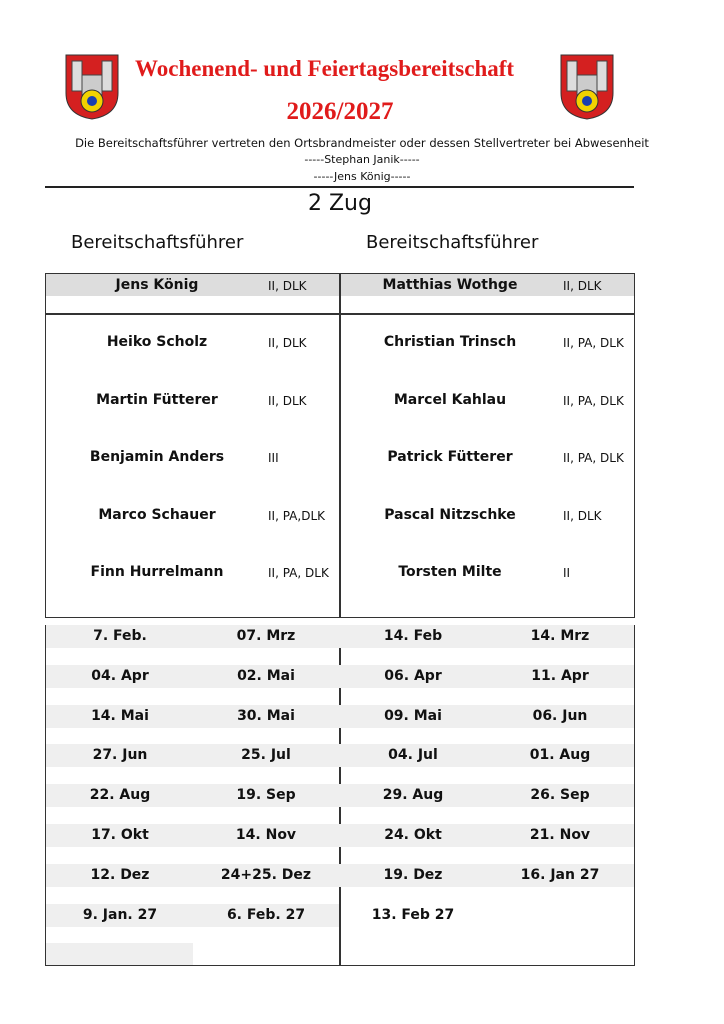 The image size is (724, 1024). I want to click on duty-date: 19. Sep, so click(266, 795).